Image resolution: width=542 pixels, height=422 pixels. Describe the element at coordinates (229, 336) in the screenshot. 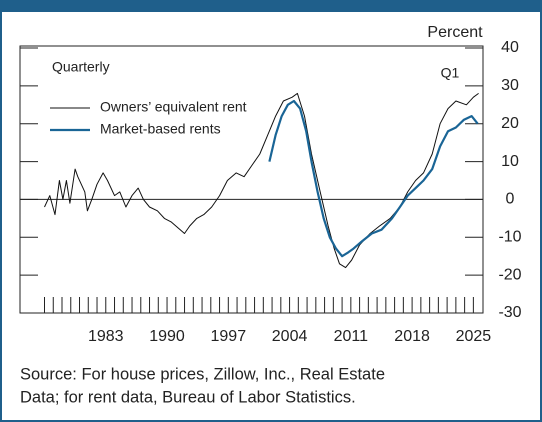

I see `x-tick-label: 1997` at that location.